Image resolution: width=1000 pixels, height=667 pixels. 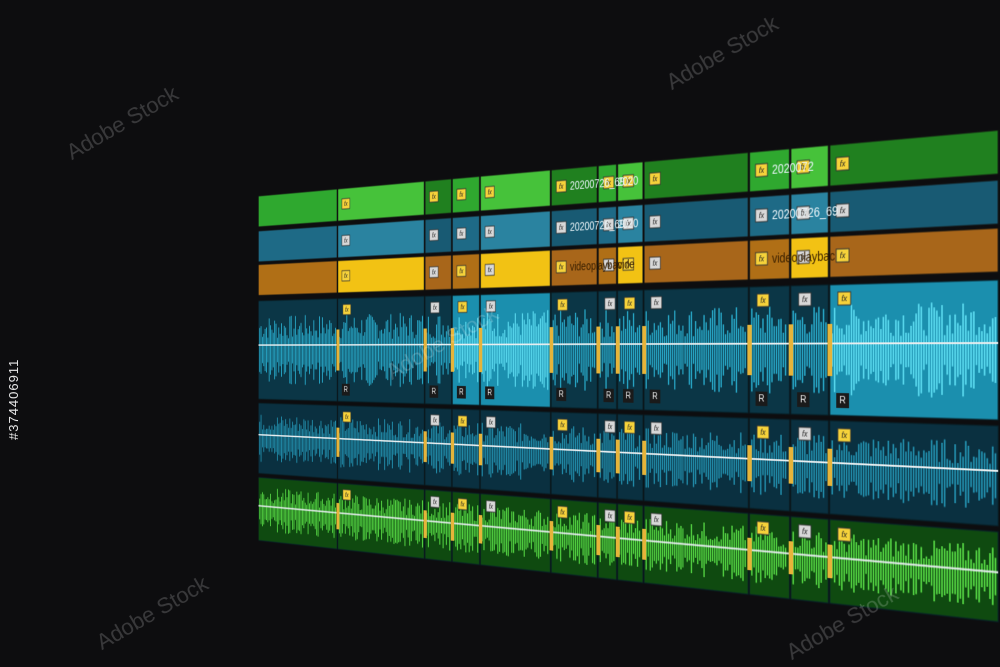 What do you see at coordinates (809, 466) in the screenshot?
I see `waveform` at bounding box center [809, 466].